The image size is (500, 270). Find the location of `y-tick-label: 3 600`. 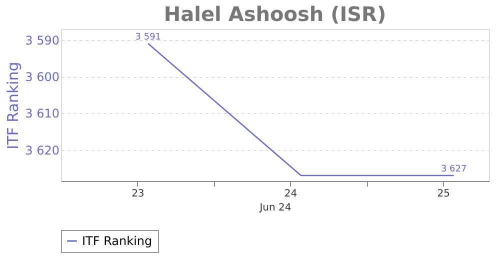

y-tick-label: 3 600 is located at coordinates (42, 77).